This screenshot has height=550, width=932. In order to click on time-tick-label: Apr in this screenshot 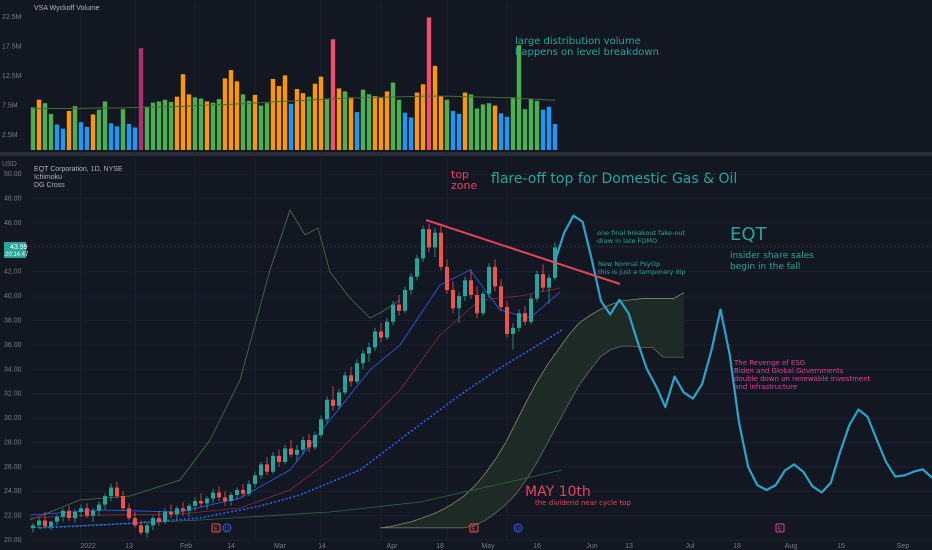, I will do `click(393, 546)`.